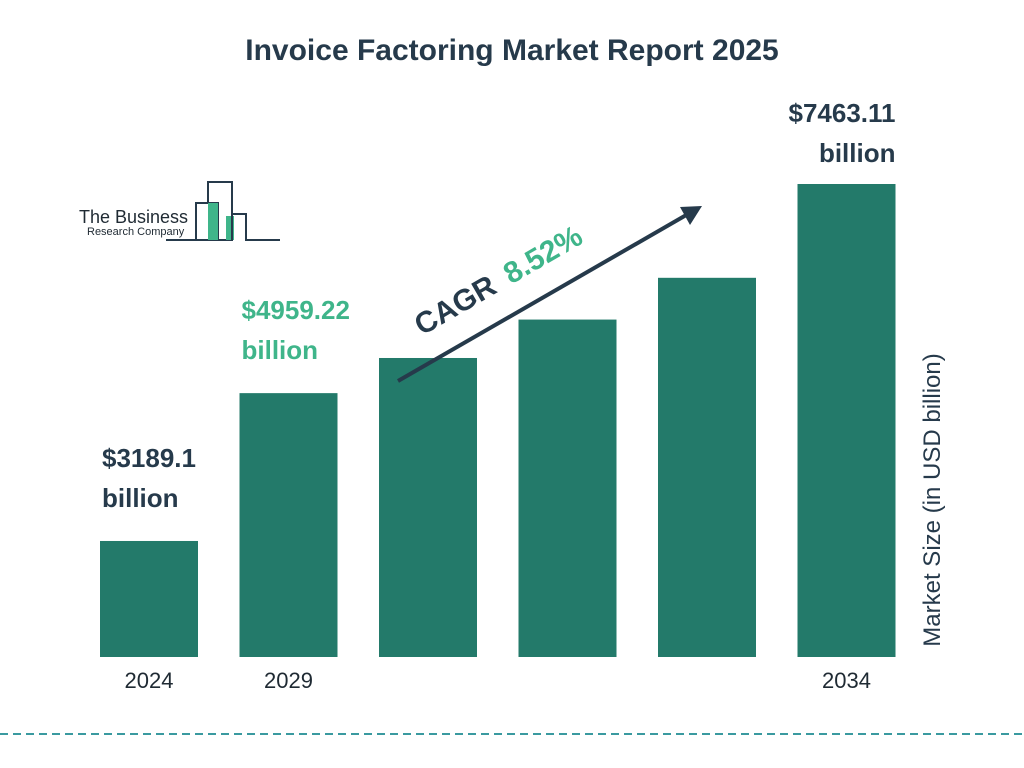 The height and width of the screenshot is (768, 1024). I want to click on x-tick-label: 2029, so click(288, 680).